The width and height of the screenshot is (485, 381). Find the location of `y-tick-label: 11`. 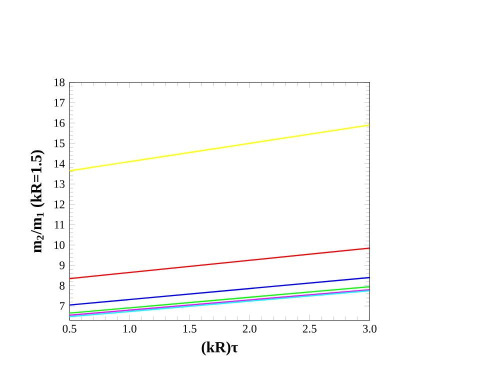

y-tick-label: 11 is located at coordinates (59, 225).